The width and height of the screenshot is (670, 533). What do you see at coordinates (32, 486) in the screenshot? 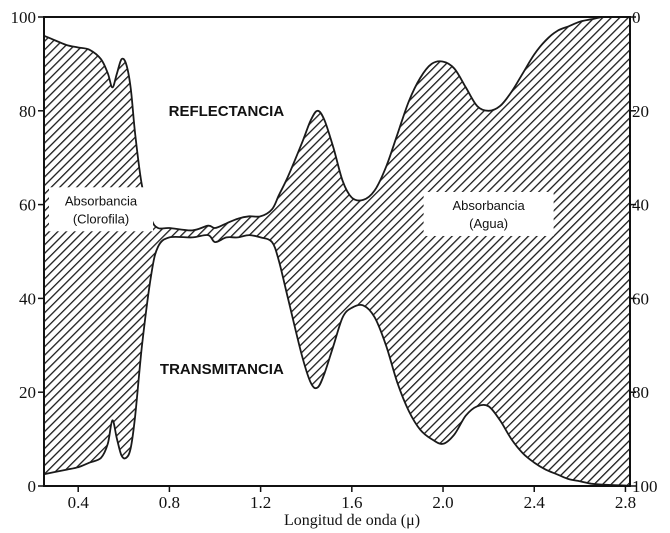
I see `y-left-tick-label: 0` at bounding box center [32, 486].